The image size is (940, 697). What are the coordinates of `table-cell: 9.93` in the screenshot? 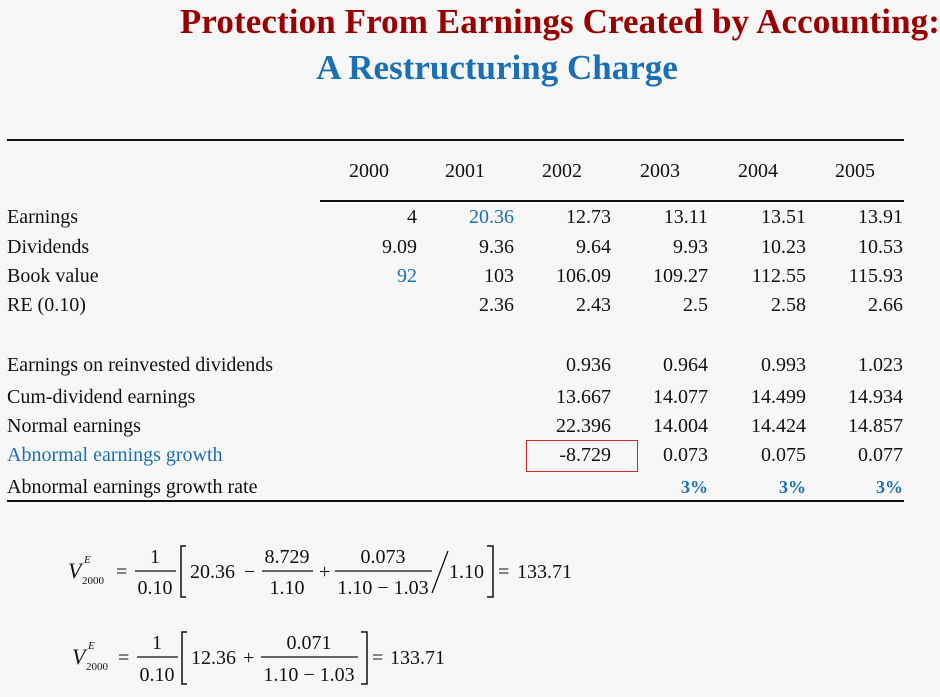 It's located at (690, 247).